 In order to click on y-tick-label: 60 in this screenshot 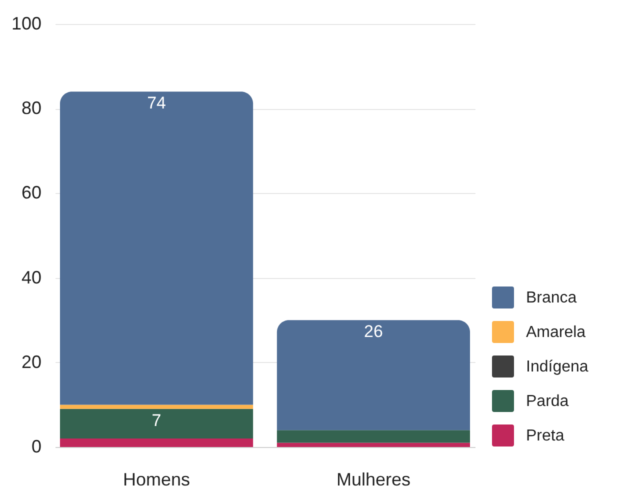, I will do `click(31, 192)`.